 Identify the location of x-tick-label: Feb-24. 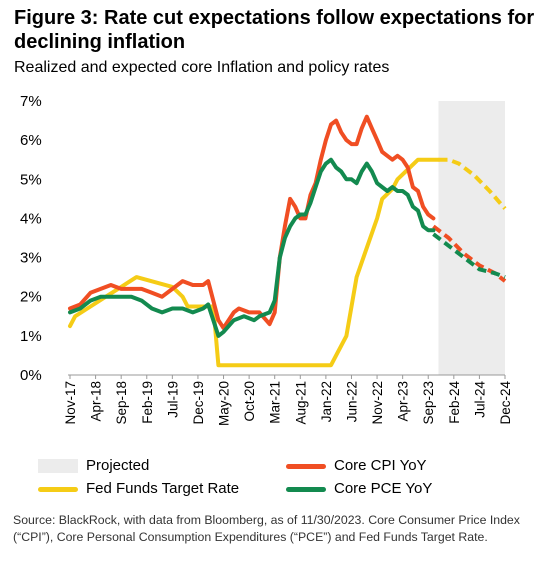
(454, 402).